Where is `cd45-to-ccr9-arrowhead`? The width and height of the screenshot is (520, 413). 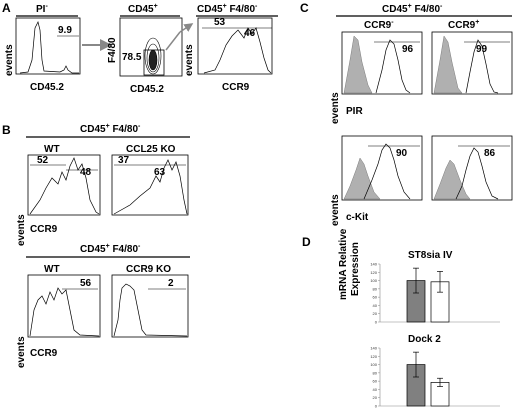
cd45-to-ccr9-arrowhead is located at coordinates (186, 28).